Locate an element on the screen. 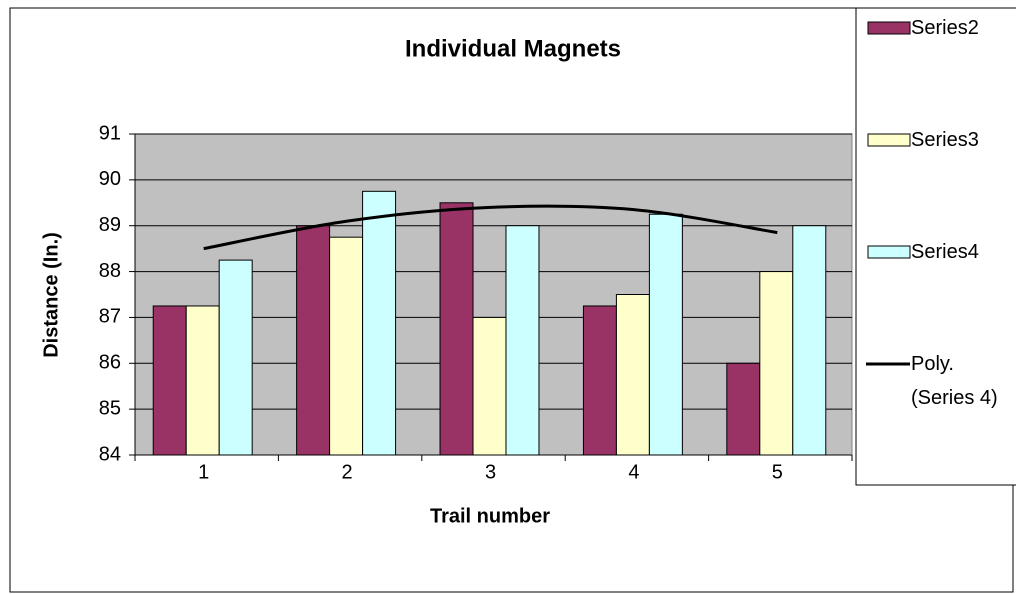  x-tick-label: 2 is located at coordinates (347, 472).